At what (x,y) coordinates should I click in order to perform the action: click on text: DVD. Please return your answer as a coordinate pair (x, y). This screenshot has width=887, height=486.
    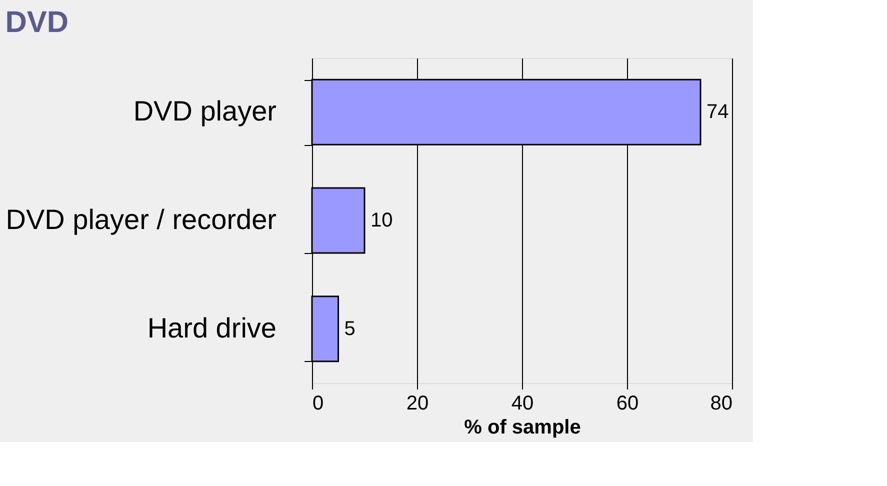
    Looking at the image, I should click on (37, 22).